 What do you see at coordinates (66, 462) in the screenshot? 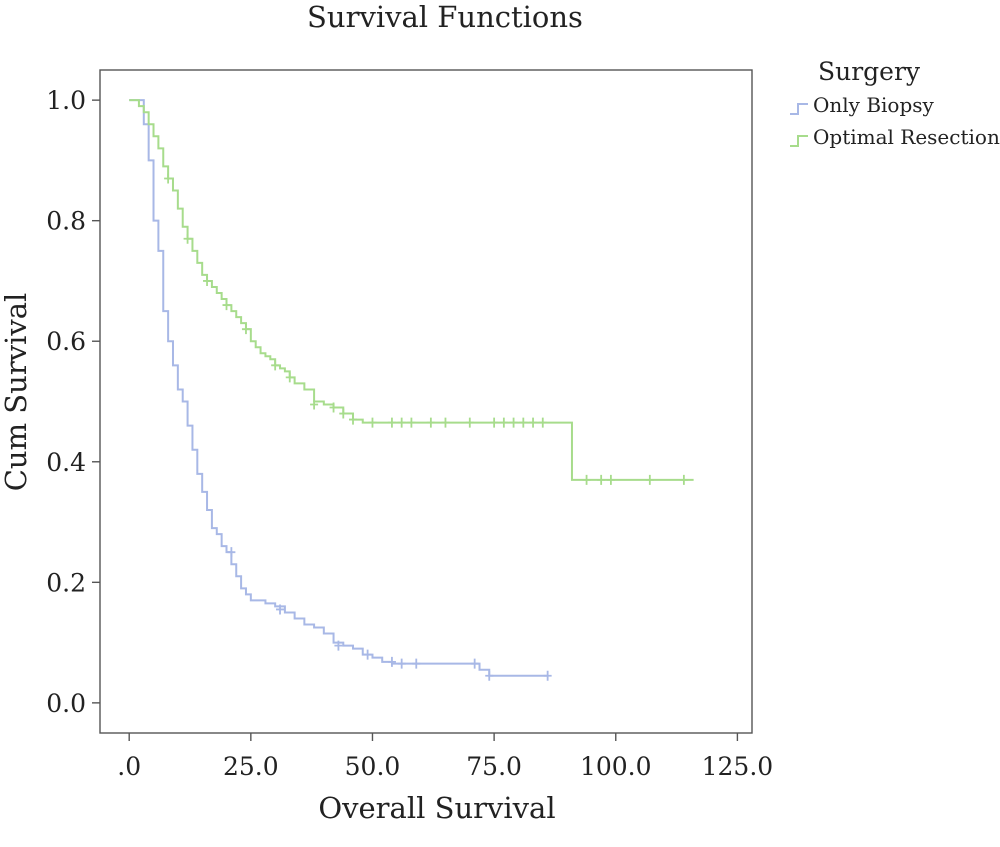
I see `y-tick-label: 0.4` at bounding box center [66, 462].